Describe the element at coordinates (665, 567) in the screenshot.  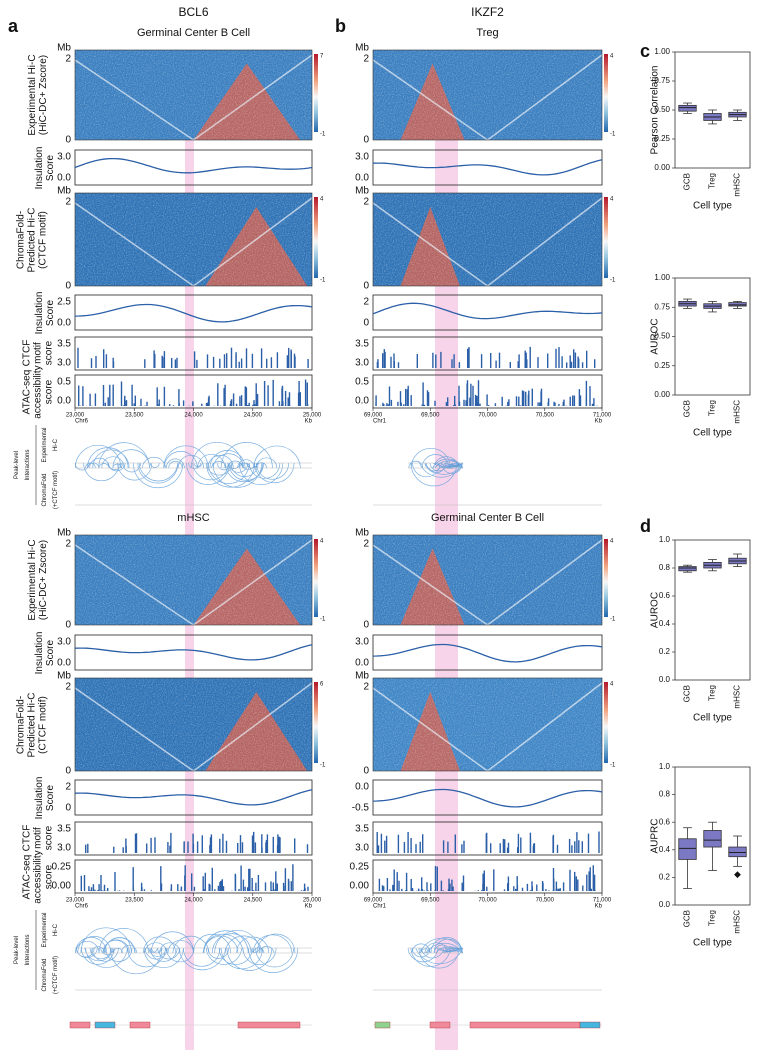
I see `y-tick-label: 0.8` at that location.